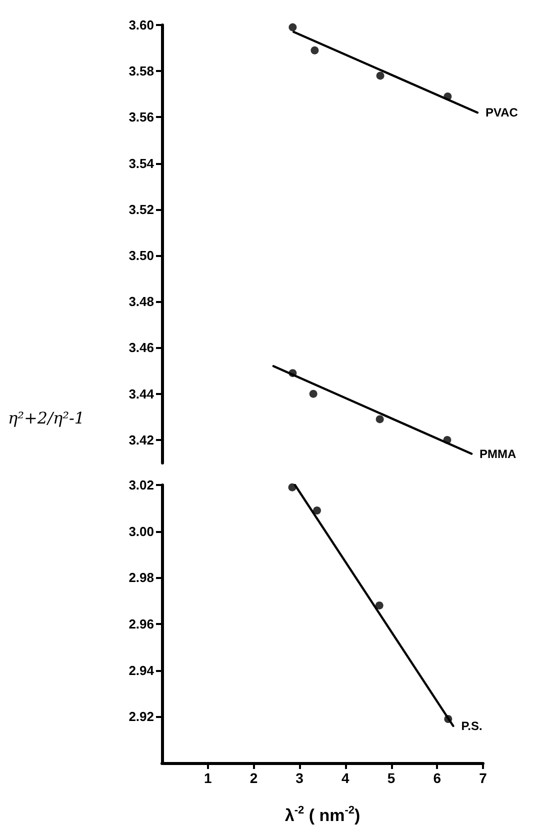 The image size is (533, 831). I want to click on y-tick-label: 3.02, so click(141, 485).